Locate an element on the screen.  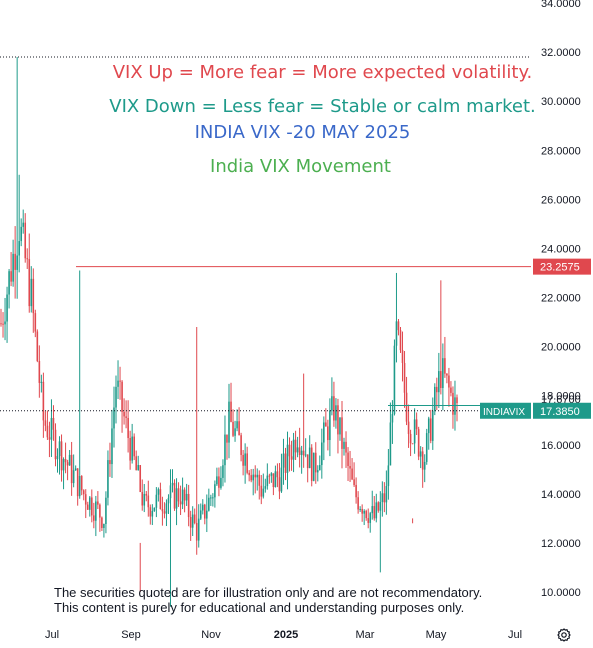
last-price-label: 17.3850 is located at coordinates (560, 412).